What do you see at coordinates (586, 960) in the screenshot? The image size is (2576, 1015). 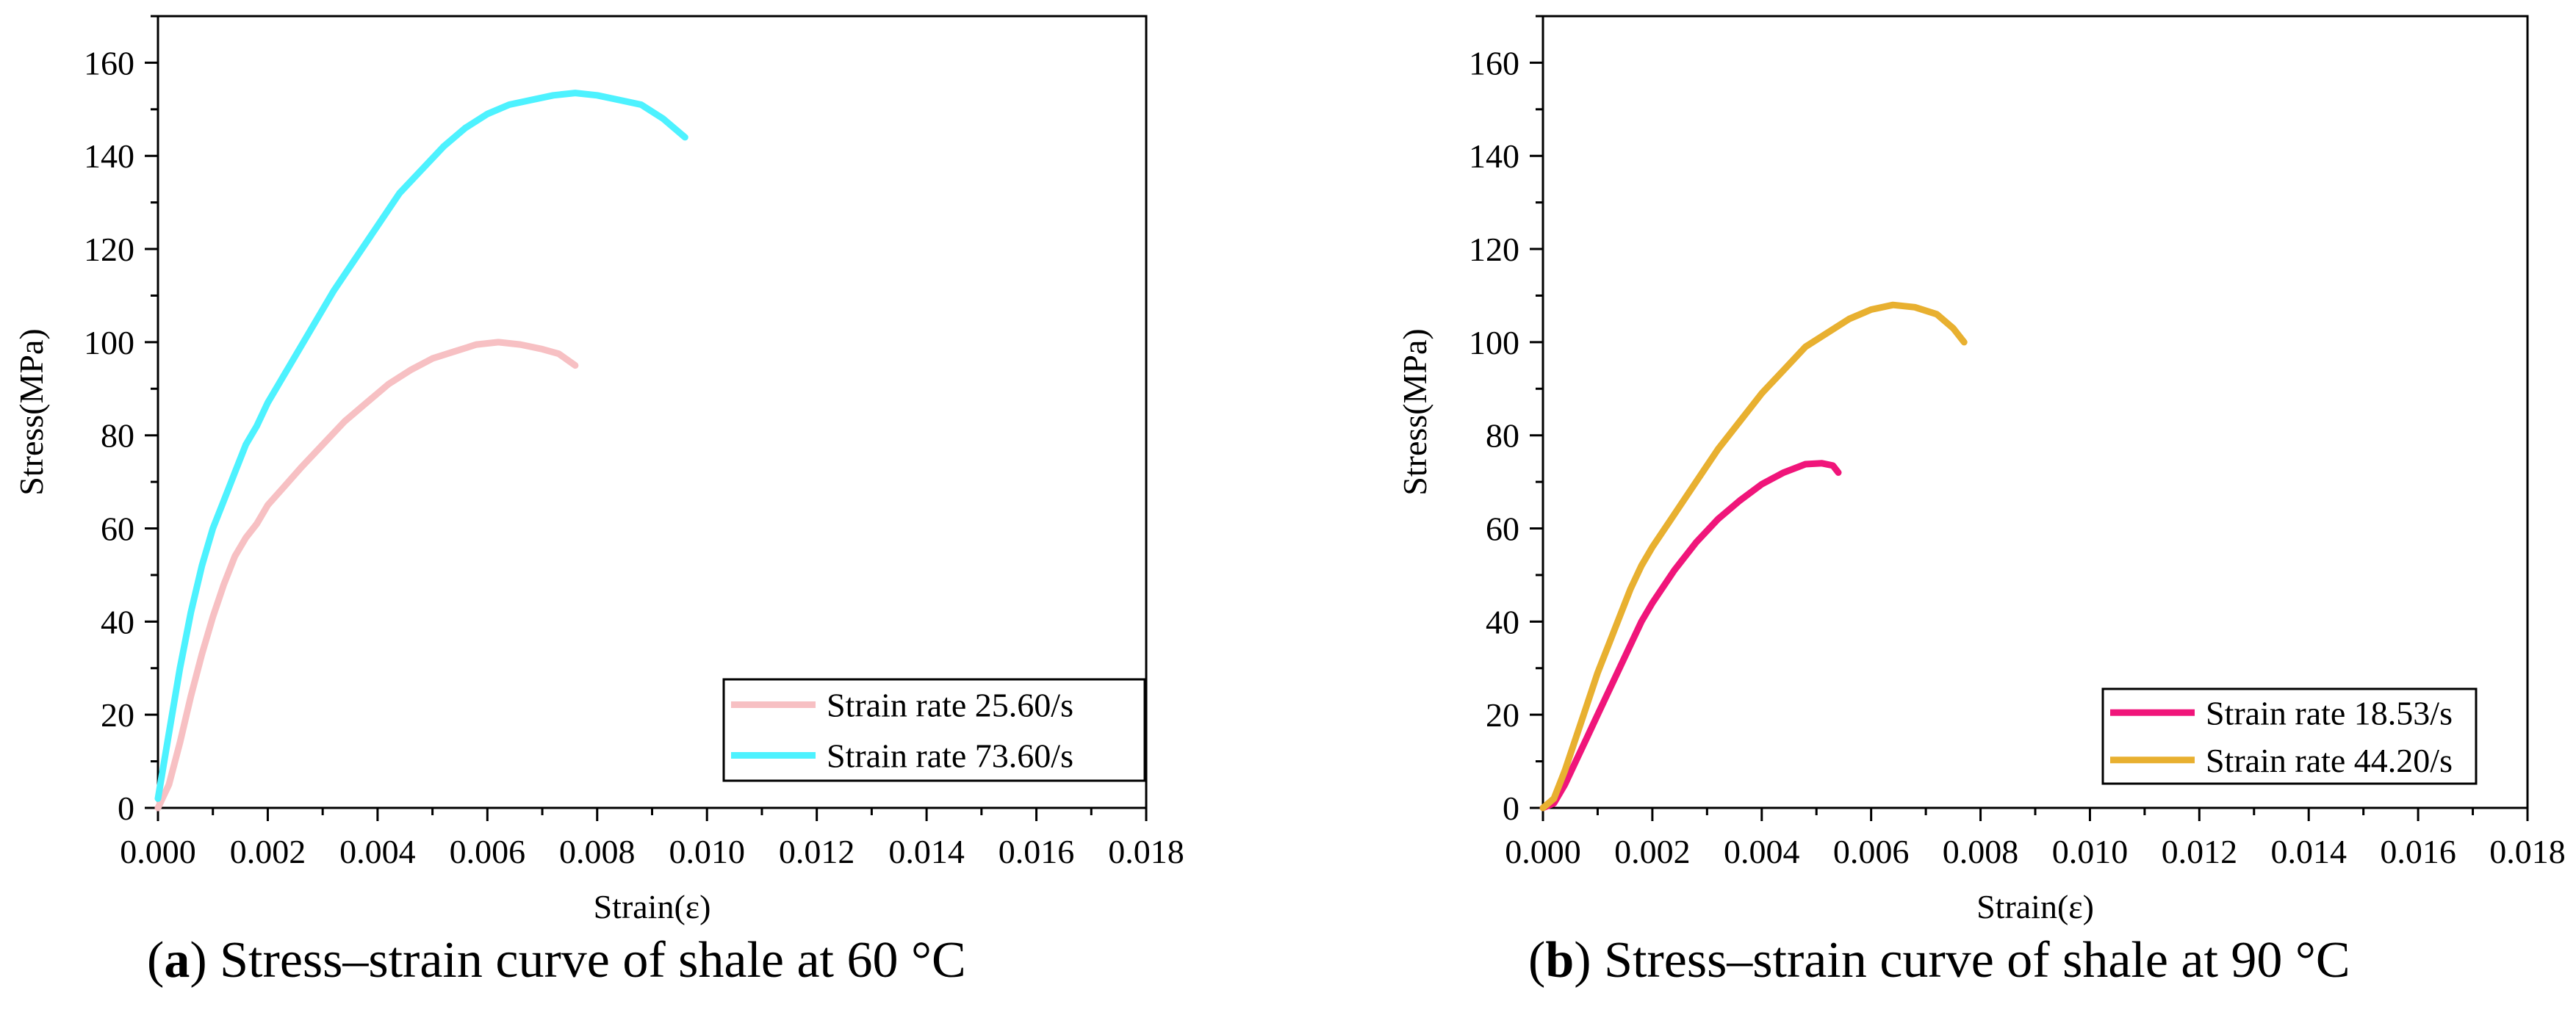 I see `caption-a-text: Stress–strain curve of shale at 60 °C` at bounding box center [586, 960].